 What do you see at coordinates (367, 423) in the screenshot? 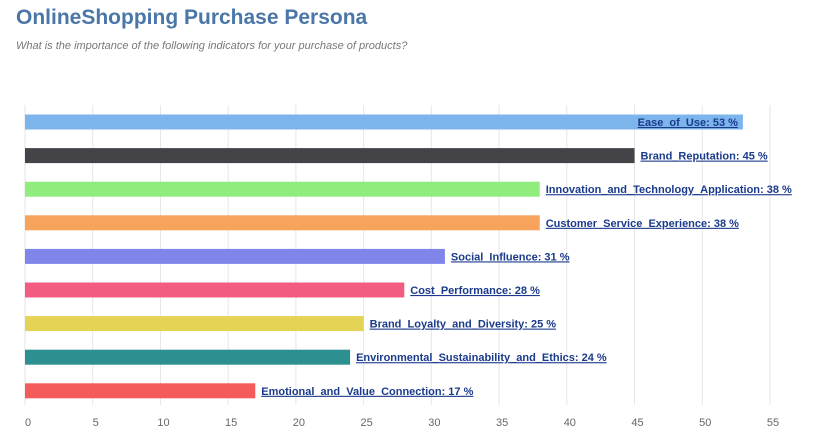
I see `x-tick-label: 25` at bounding box center [367, 423].